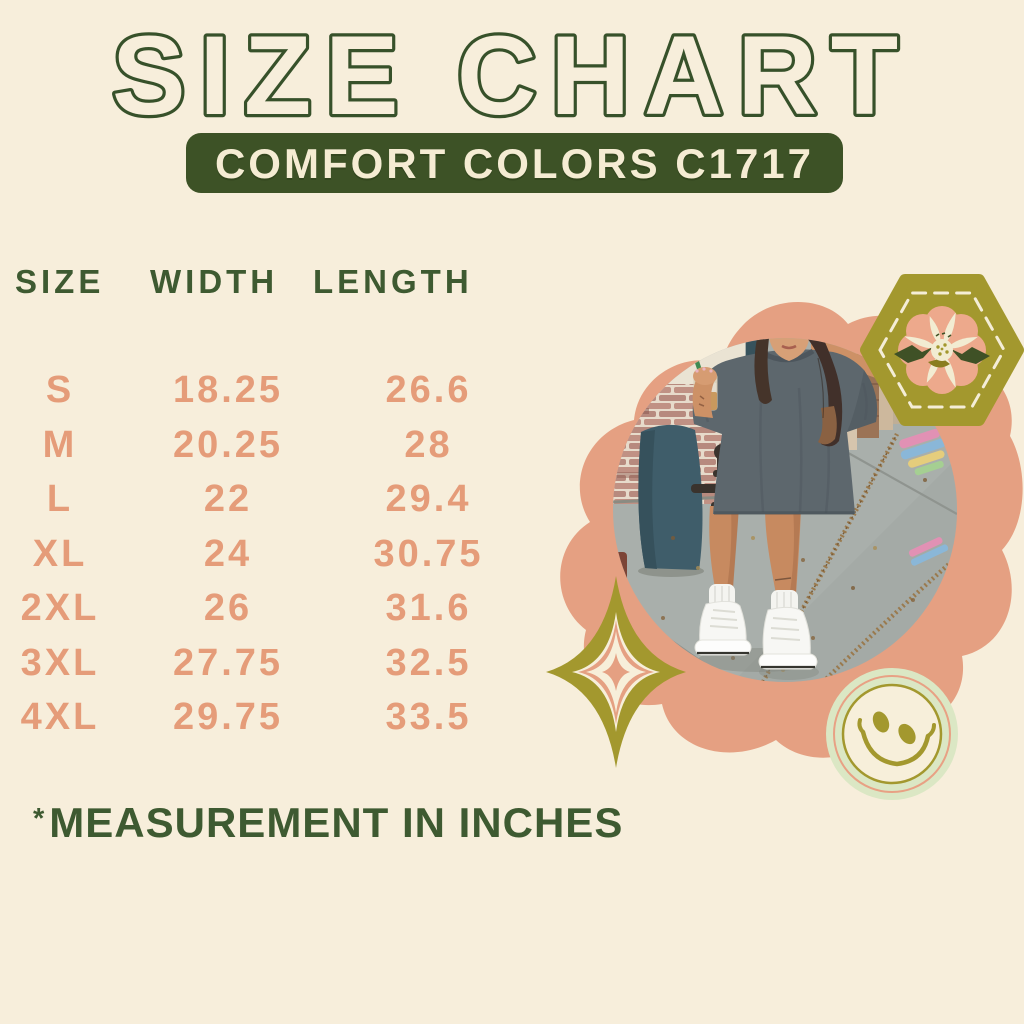 The image size is (1024, 1024). I want to click on column-header-size: SIZE, so click(60, 281).